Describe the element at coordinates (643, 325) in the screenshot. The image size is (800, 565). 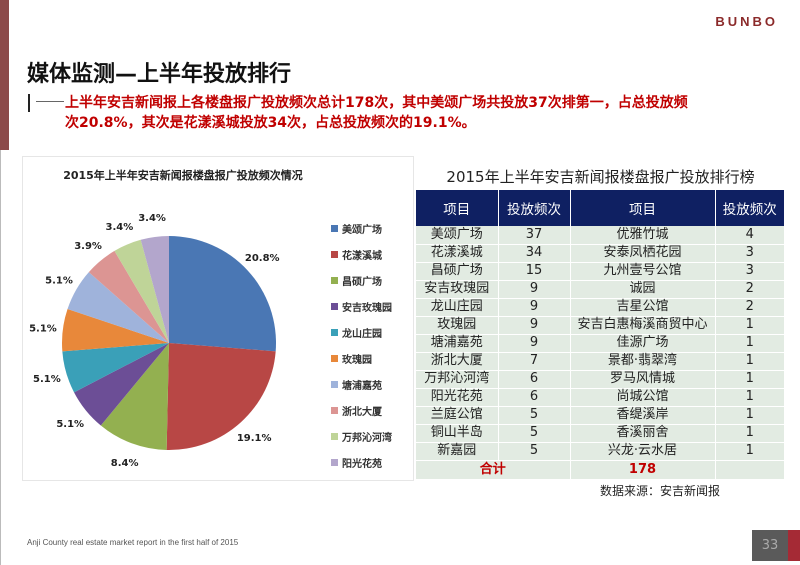
I see `project-cell: 安吉白惠梅溪商贸中心` at that location.